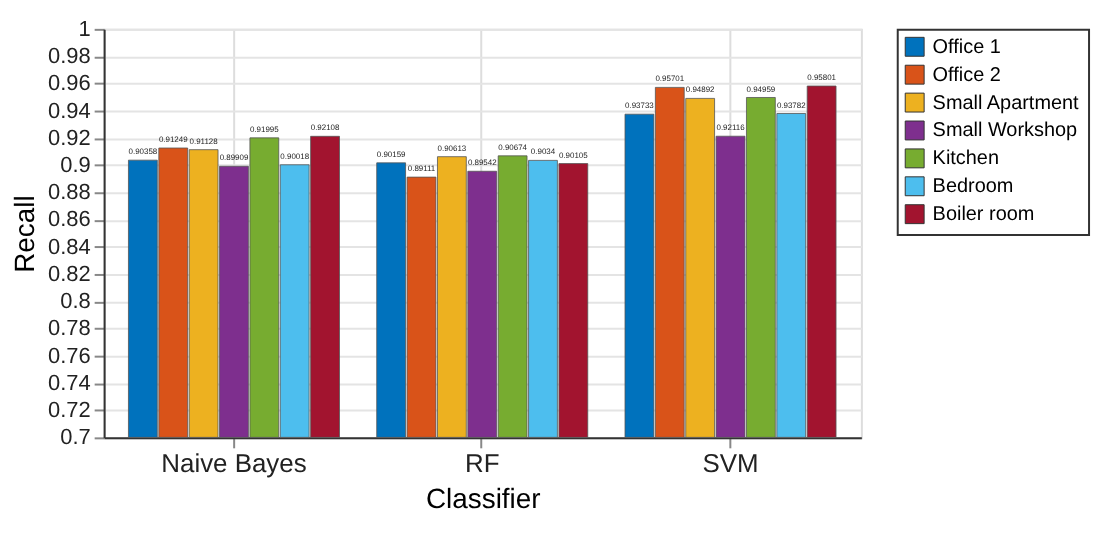 The image size is (1100, 554). What do you see at coordinates (967, 47) in the screenshot?
I see `legend-label: Office 1` at bounding box center [967, 47].